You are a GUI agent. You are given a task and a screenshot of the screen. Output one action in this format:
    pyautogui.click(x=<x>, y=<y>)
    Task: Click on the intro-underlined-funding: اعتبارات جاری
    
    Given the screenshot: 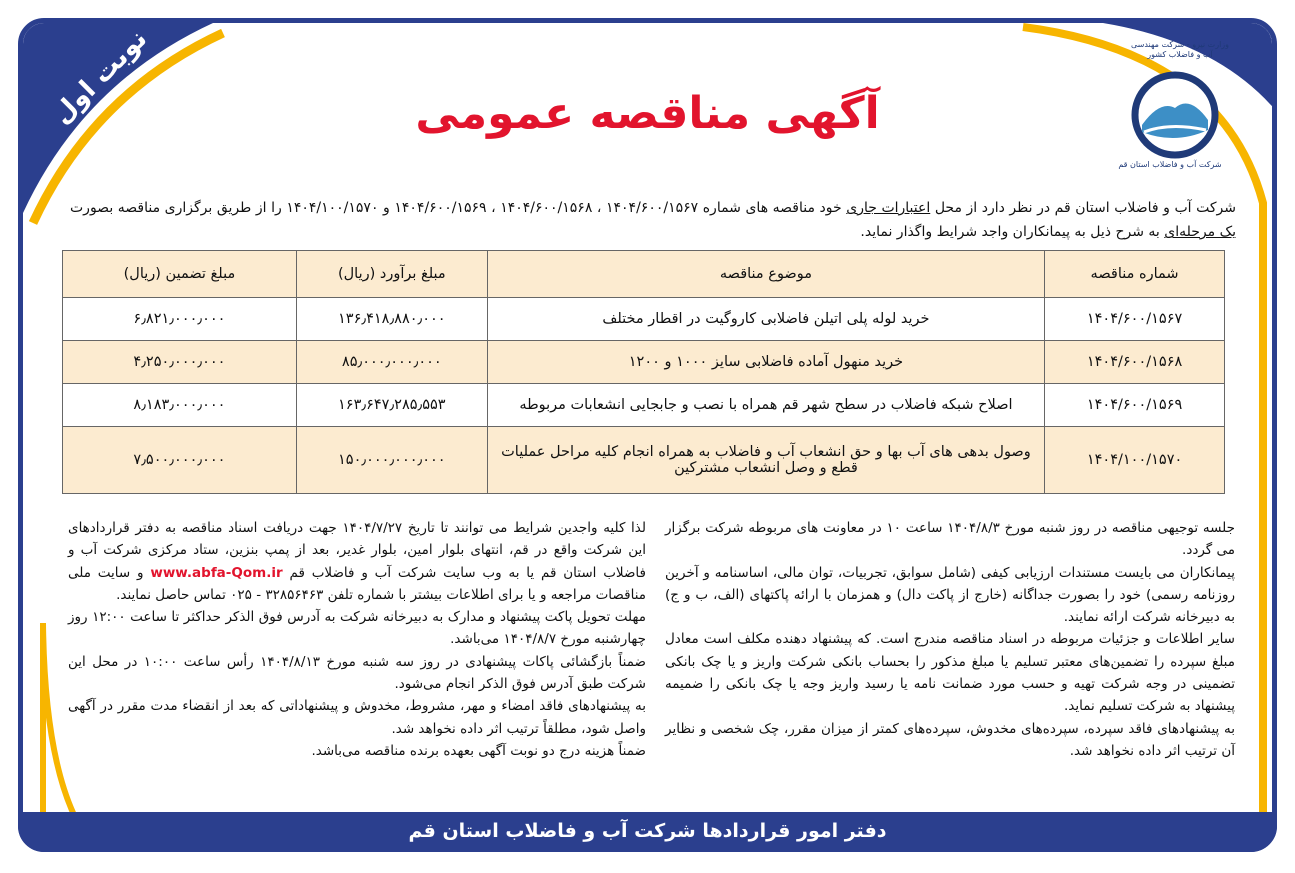 What is the action you would take?
    pyautogui.click(x=888, y=208)
    